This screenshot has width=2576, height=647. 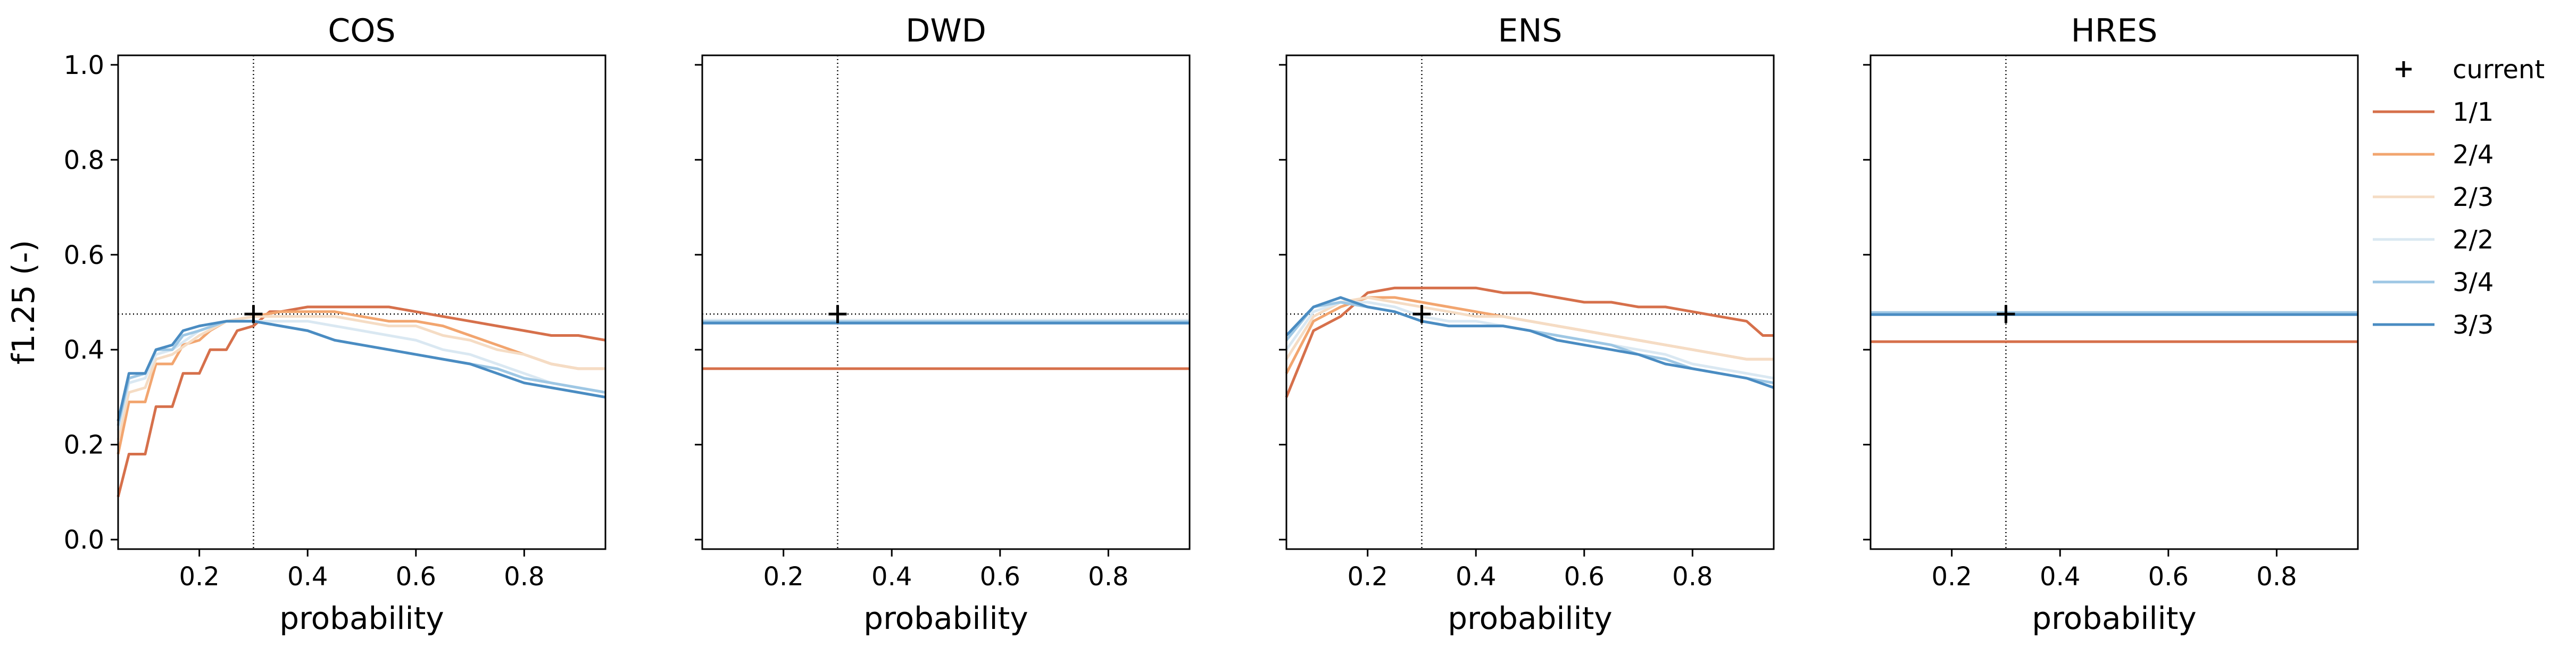 I want to click on ytick-label: 0.8, so click(x=84, y=160).